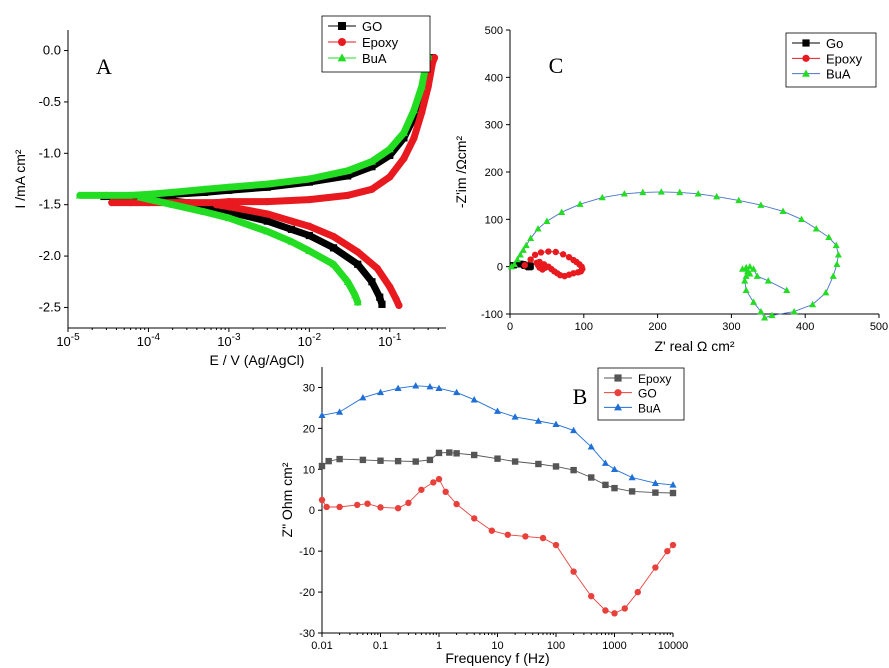 The height and width of the screenshot is (668, 889). What do you see at coordinates (50, 152) in the screenshot?
I see `y-tick-label: -1.0` at bounding box center [50, 152].